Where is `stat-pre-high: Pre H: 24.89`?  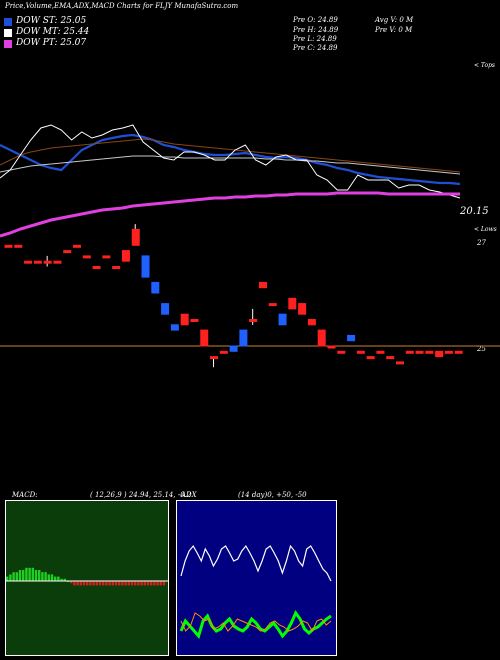 stat-pre-high: Pre H: 24.89 is located at coordinates (316, 30).